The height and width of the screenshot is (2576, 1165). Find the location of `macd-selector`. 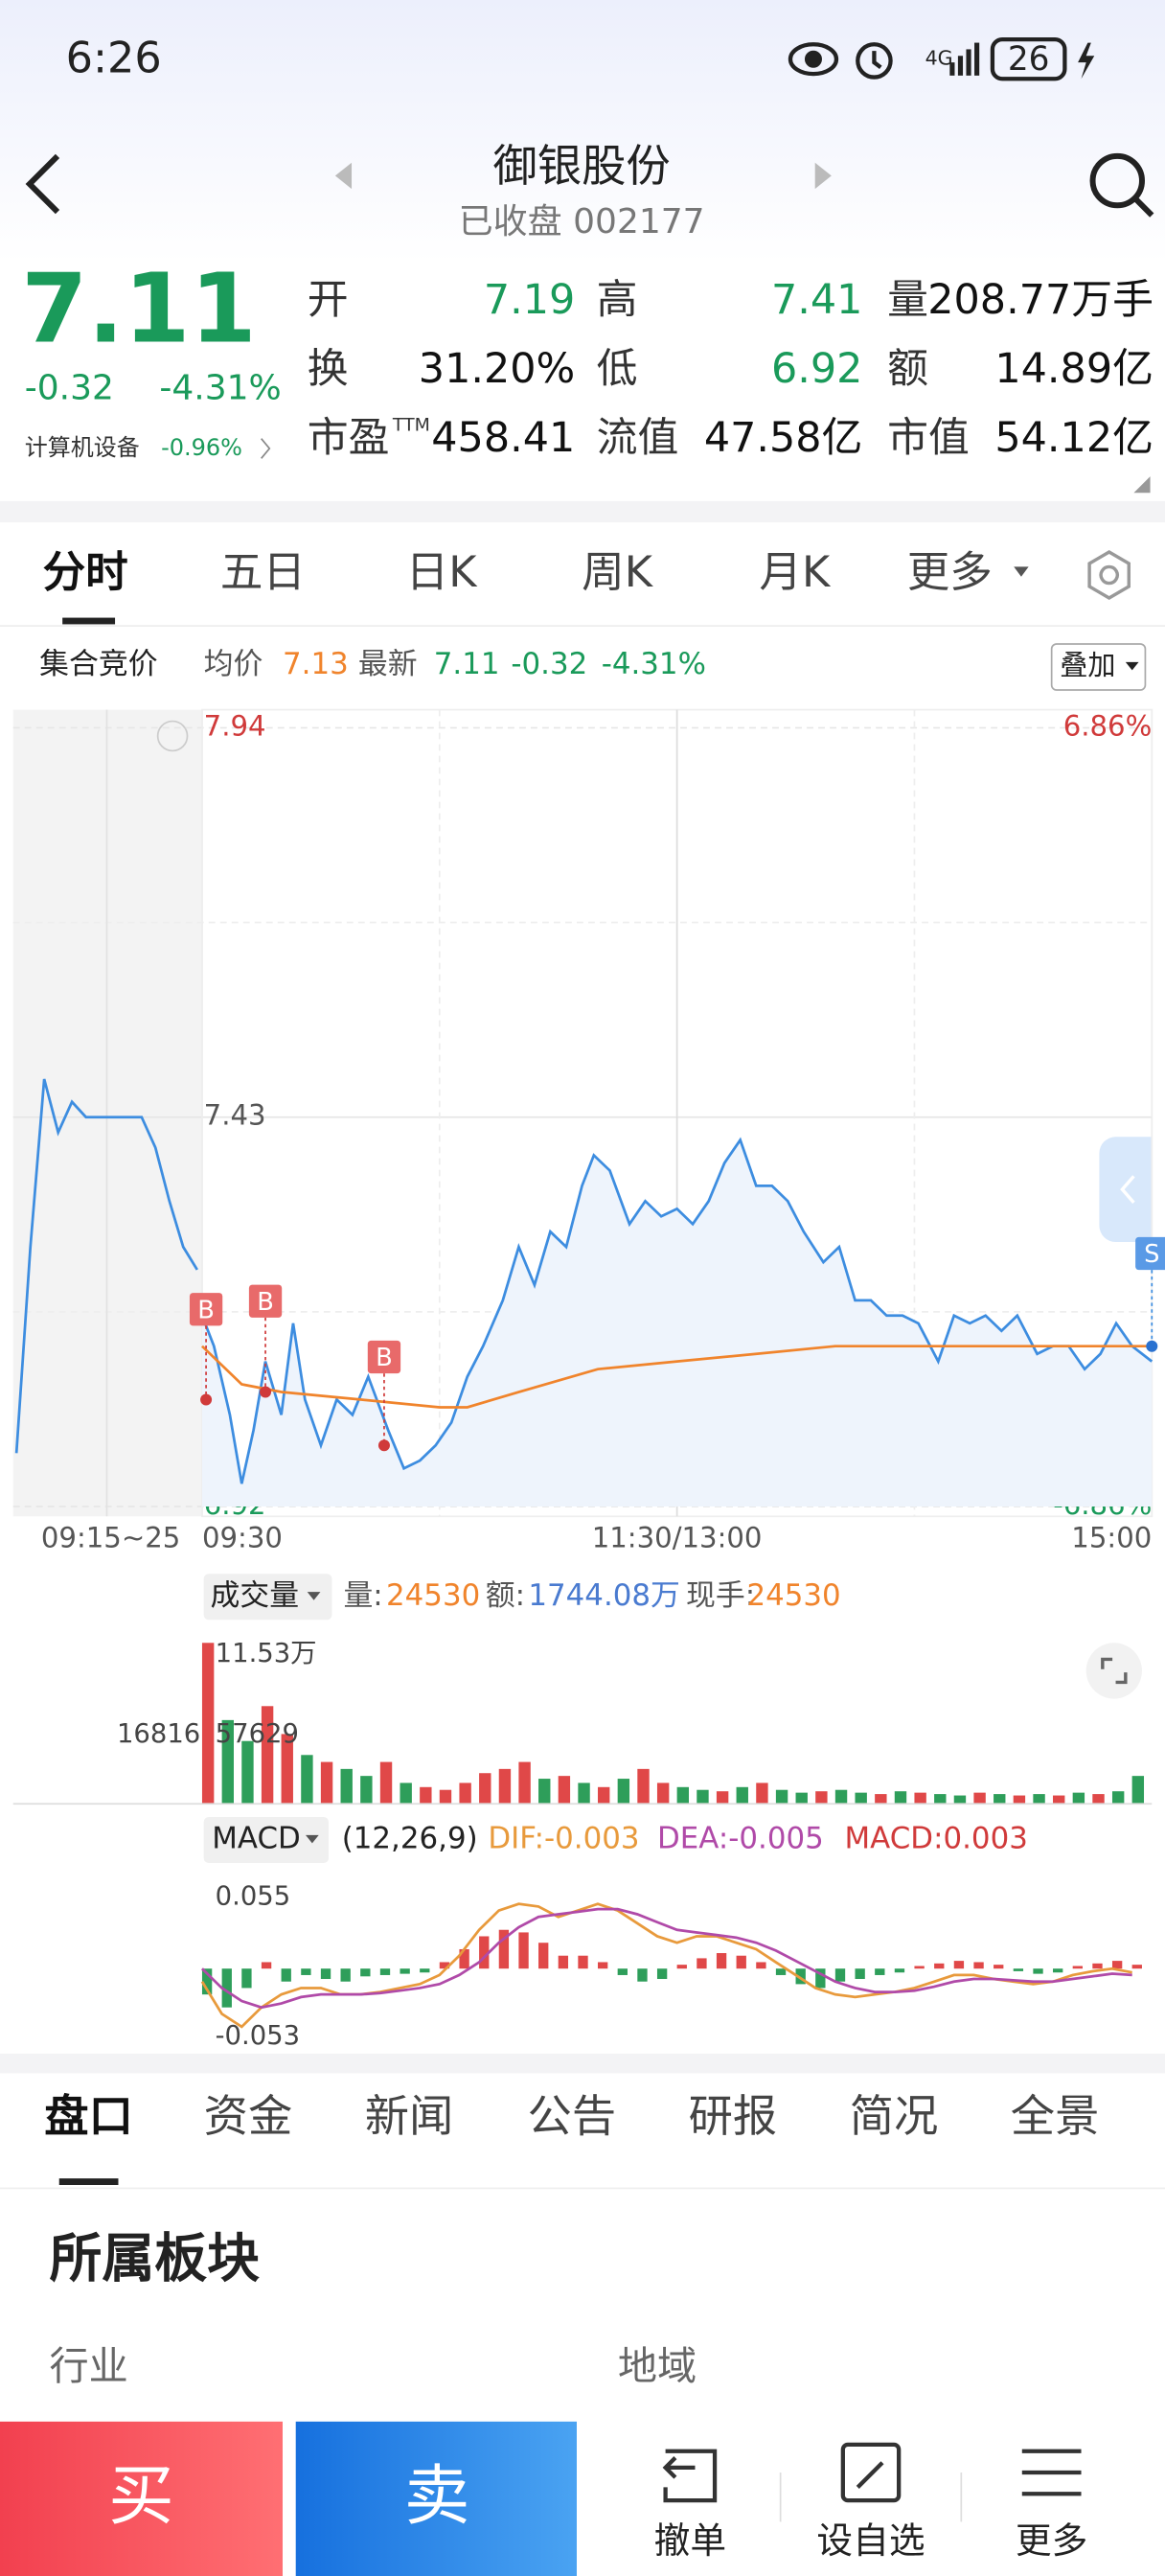

macd-selector is located at coordinates (267, 1840).